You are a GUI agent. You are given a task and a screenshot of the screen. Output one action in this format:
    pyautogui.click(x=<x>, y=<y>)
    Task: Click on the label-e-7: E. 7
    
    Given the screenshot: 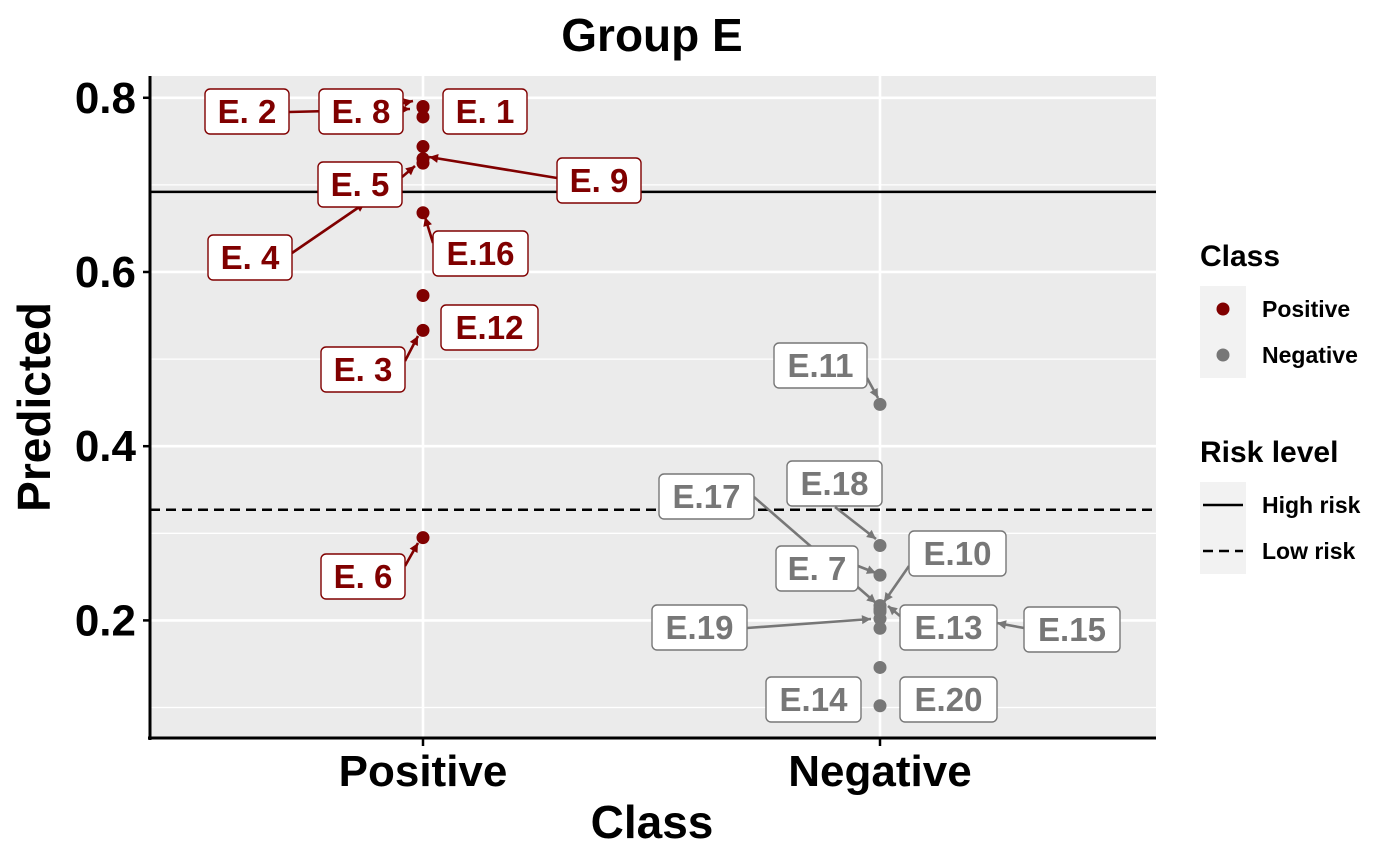 What is the action you would take?
    pyautogui.click(x=817, y=568)
    